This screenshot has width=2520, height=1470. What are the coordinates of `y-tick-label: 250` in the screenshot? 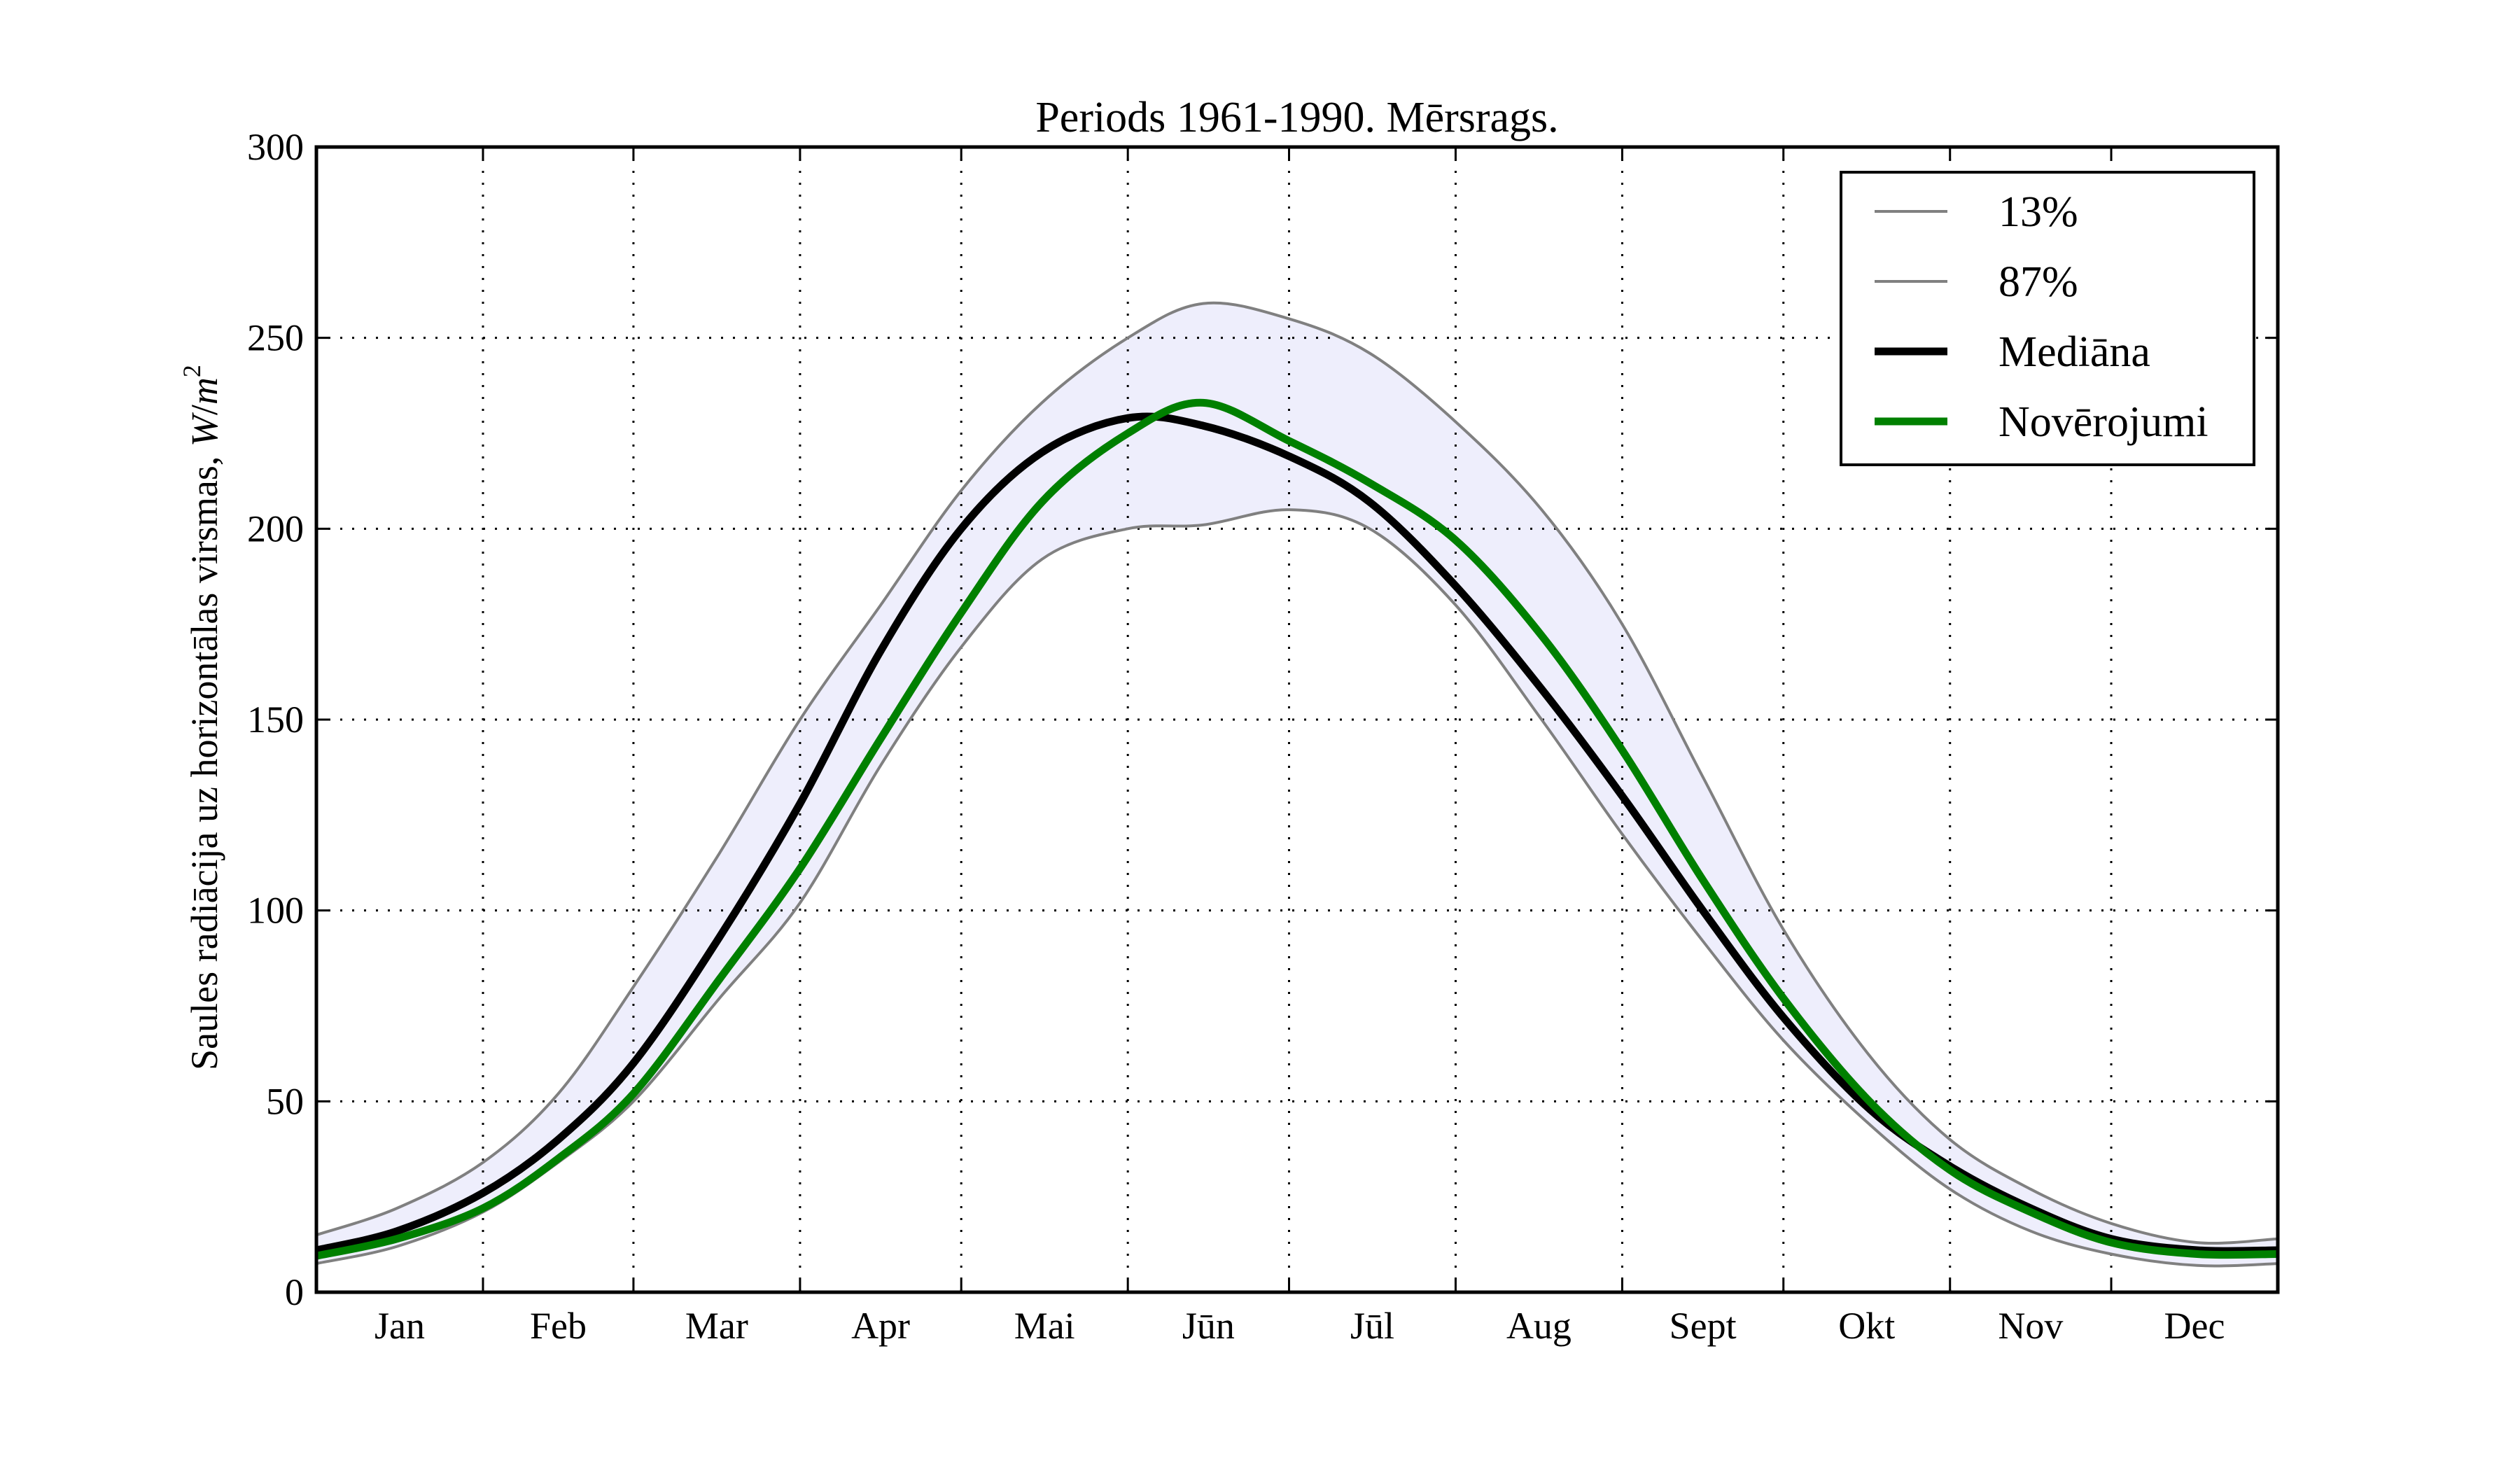 It's located at (275, 338).